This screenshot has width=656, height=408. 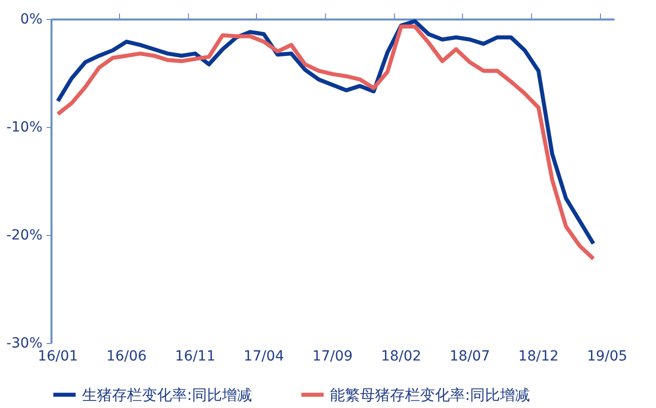 I want to click on legend-label: 能繁母猪存栏变化率:同比增减, so click(x=430, y=395).